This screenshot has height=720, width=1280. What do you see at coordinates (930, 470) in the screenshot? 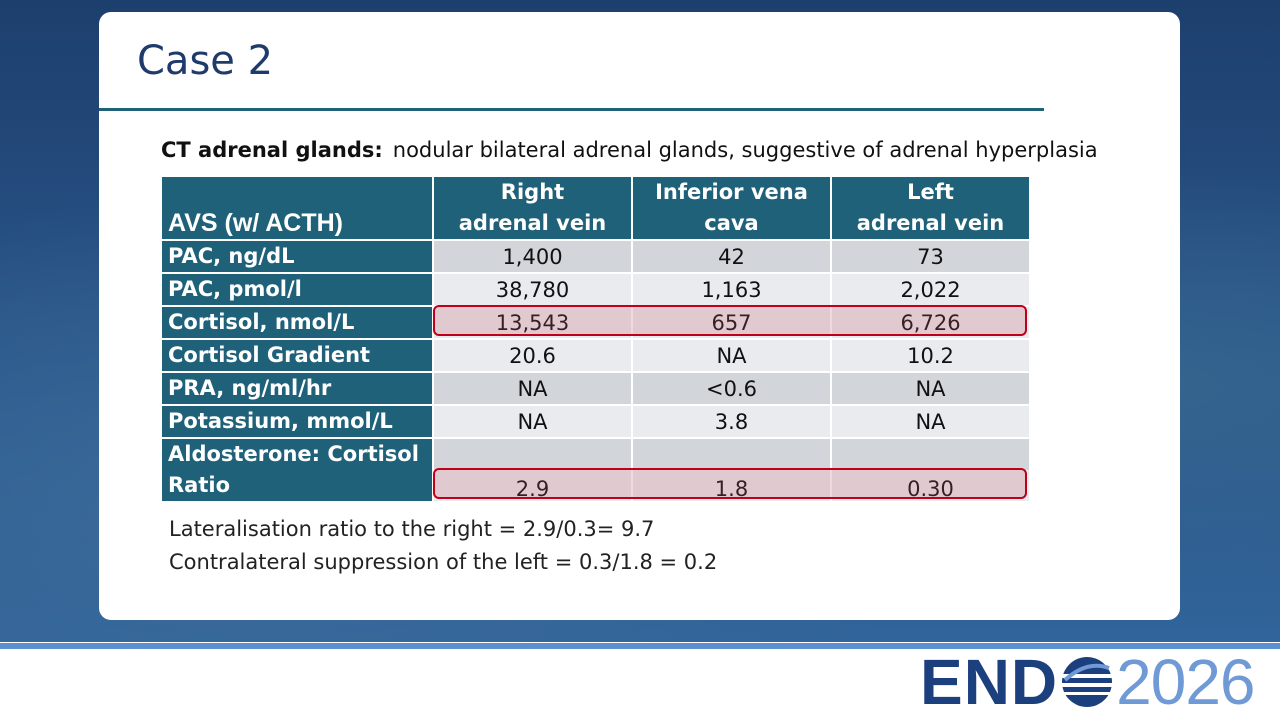
I see `cell: 0.30` at bounding box center [930, 470].